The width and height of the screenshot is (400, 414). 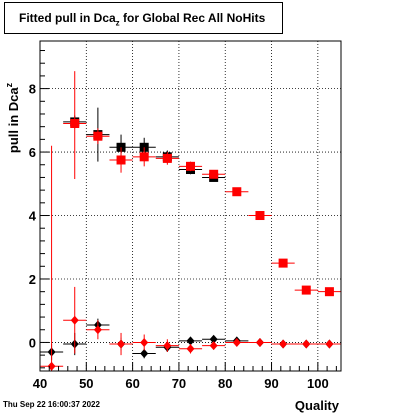 I want to click on x-tick-label: 70, so click(x=179, y=383).